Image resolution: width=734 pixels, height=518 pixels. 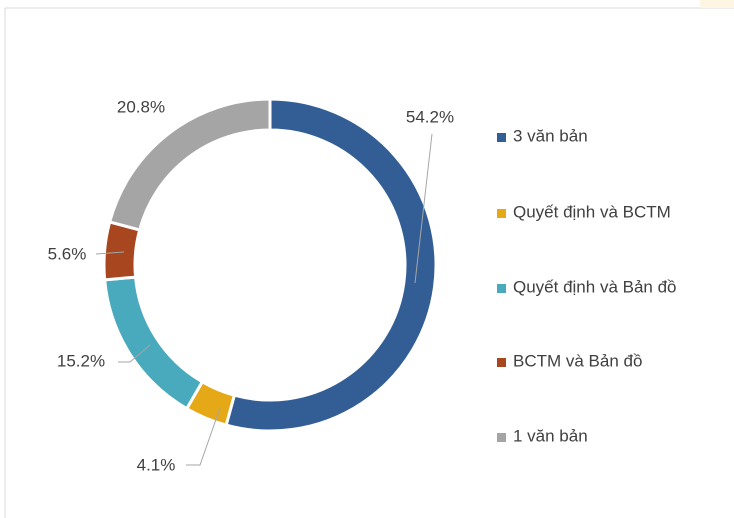 I want to click on legend-label: 1 văn bản, so click(x=550, y=435).